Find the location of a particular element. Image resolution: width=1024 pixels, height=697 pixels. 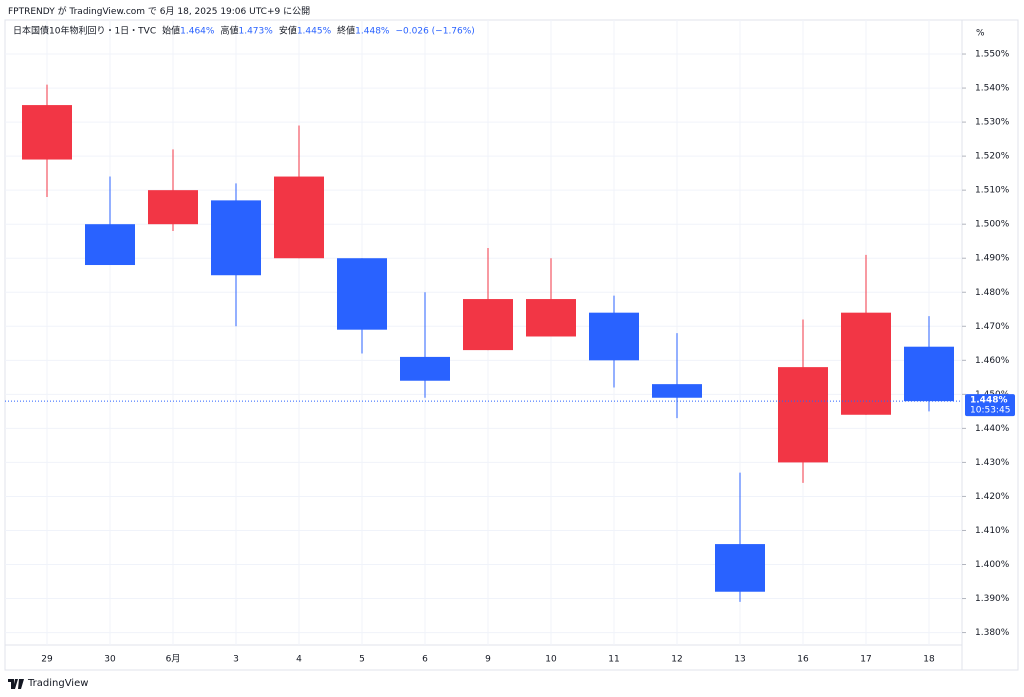

x-tick-label: 17 is located at coordinates (865, 660).